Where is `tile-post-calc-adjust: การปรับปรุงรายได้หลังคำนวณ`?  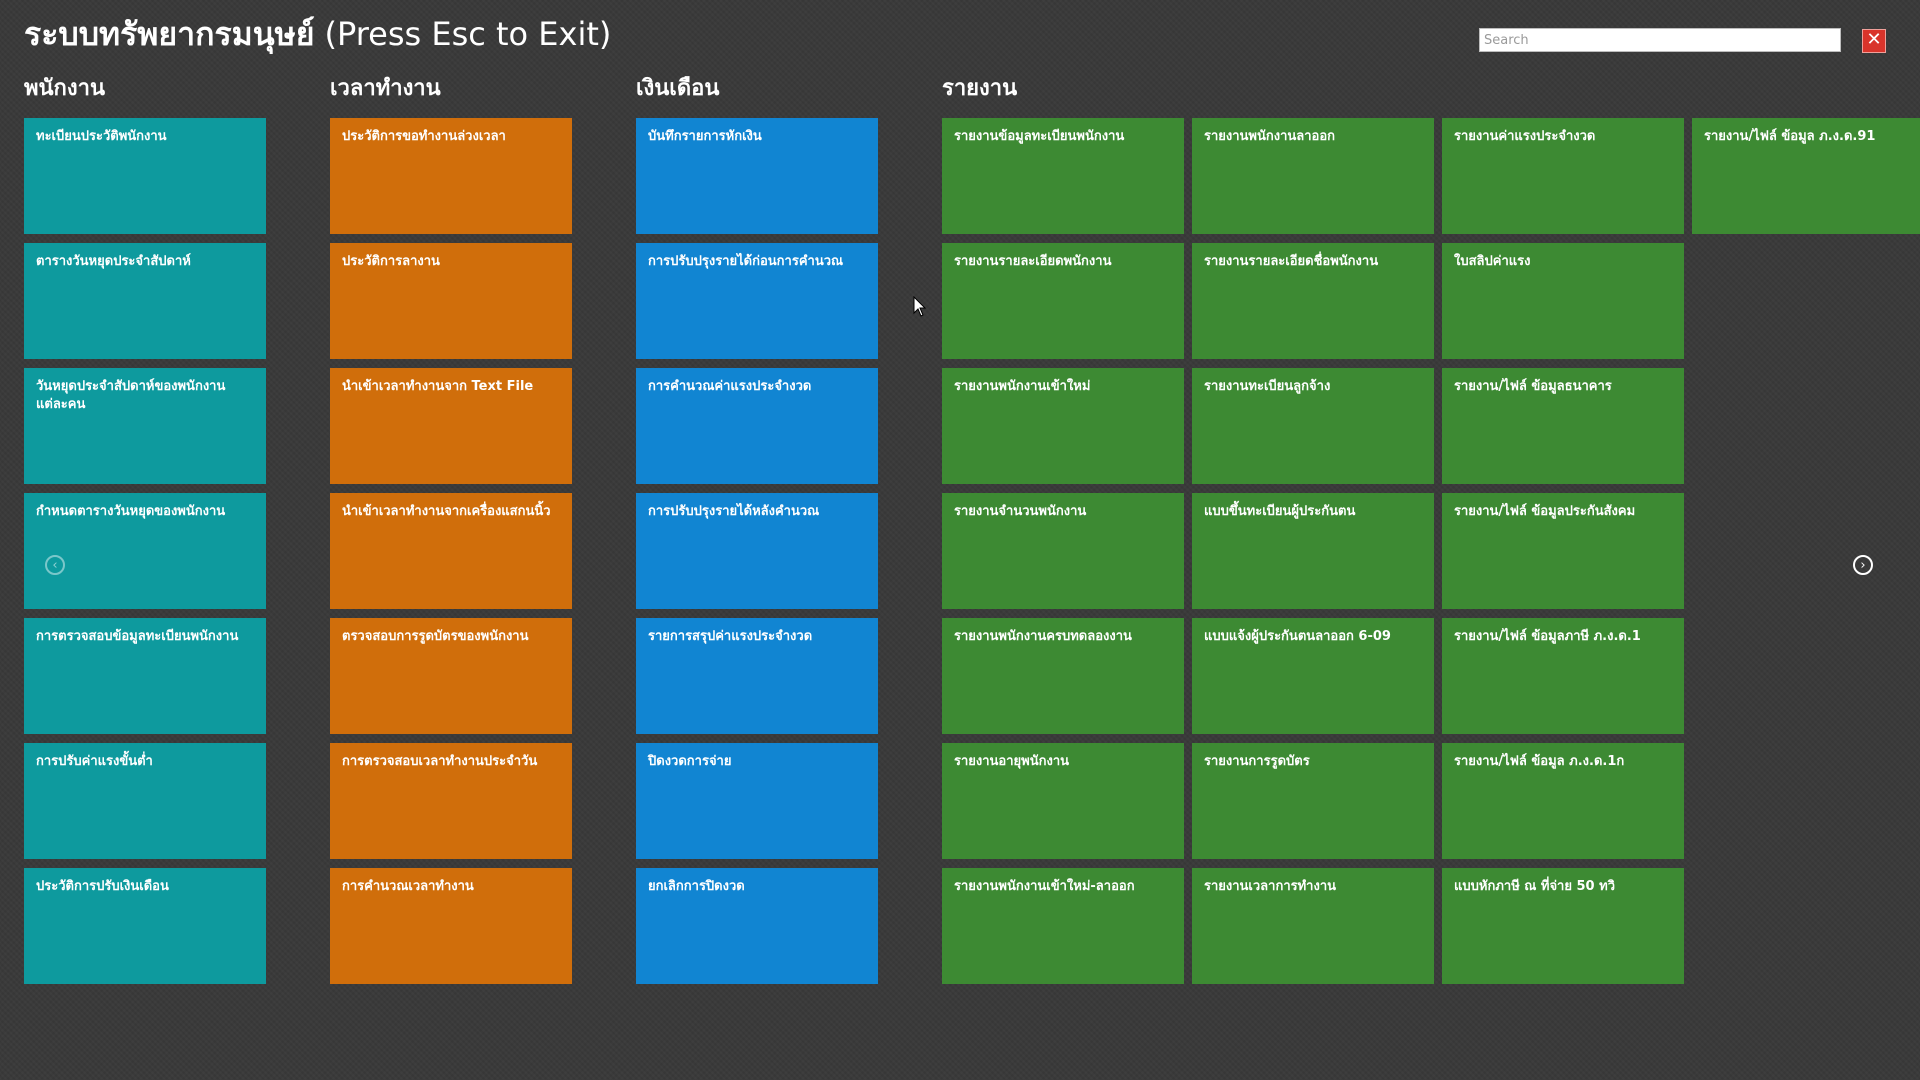
tile-post-calc-adjust: การปรับปรุงรายได้หลังคำนวณ is located at coordinates (757, 551).